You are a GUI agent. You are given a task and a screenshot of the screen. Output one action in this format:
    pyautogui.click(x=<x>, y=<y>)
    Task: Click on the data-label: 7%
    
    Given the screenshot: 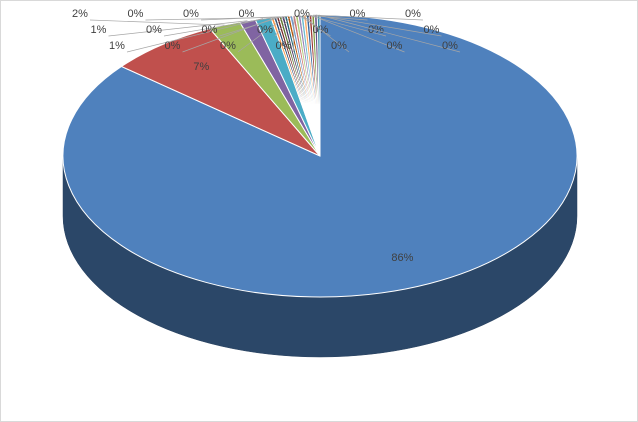 What is the action you would take?
    pyautogui.click(x=201, y=67)
    